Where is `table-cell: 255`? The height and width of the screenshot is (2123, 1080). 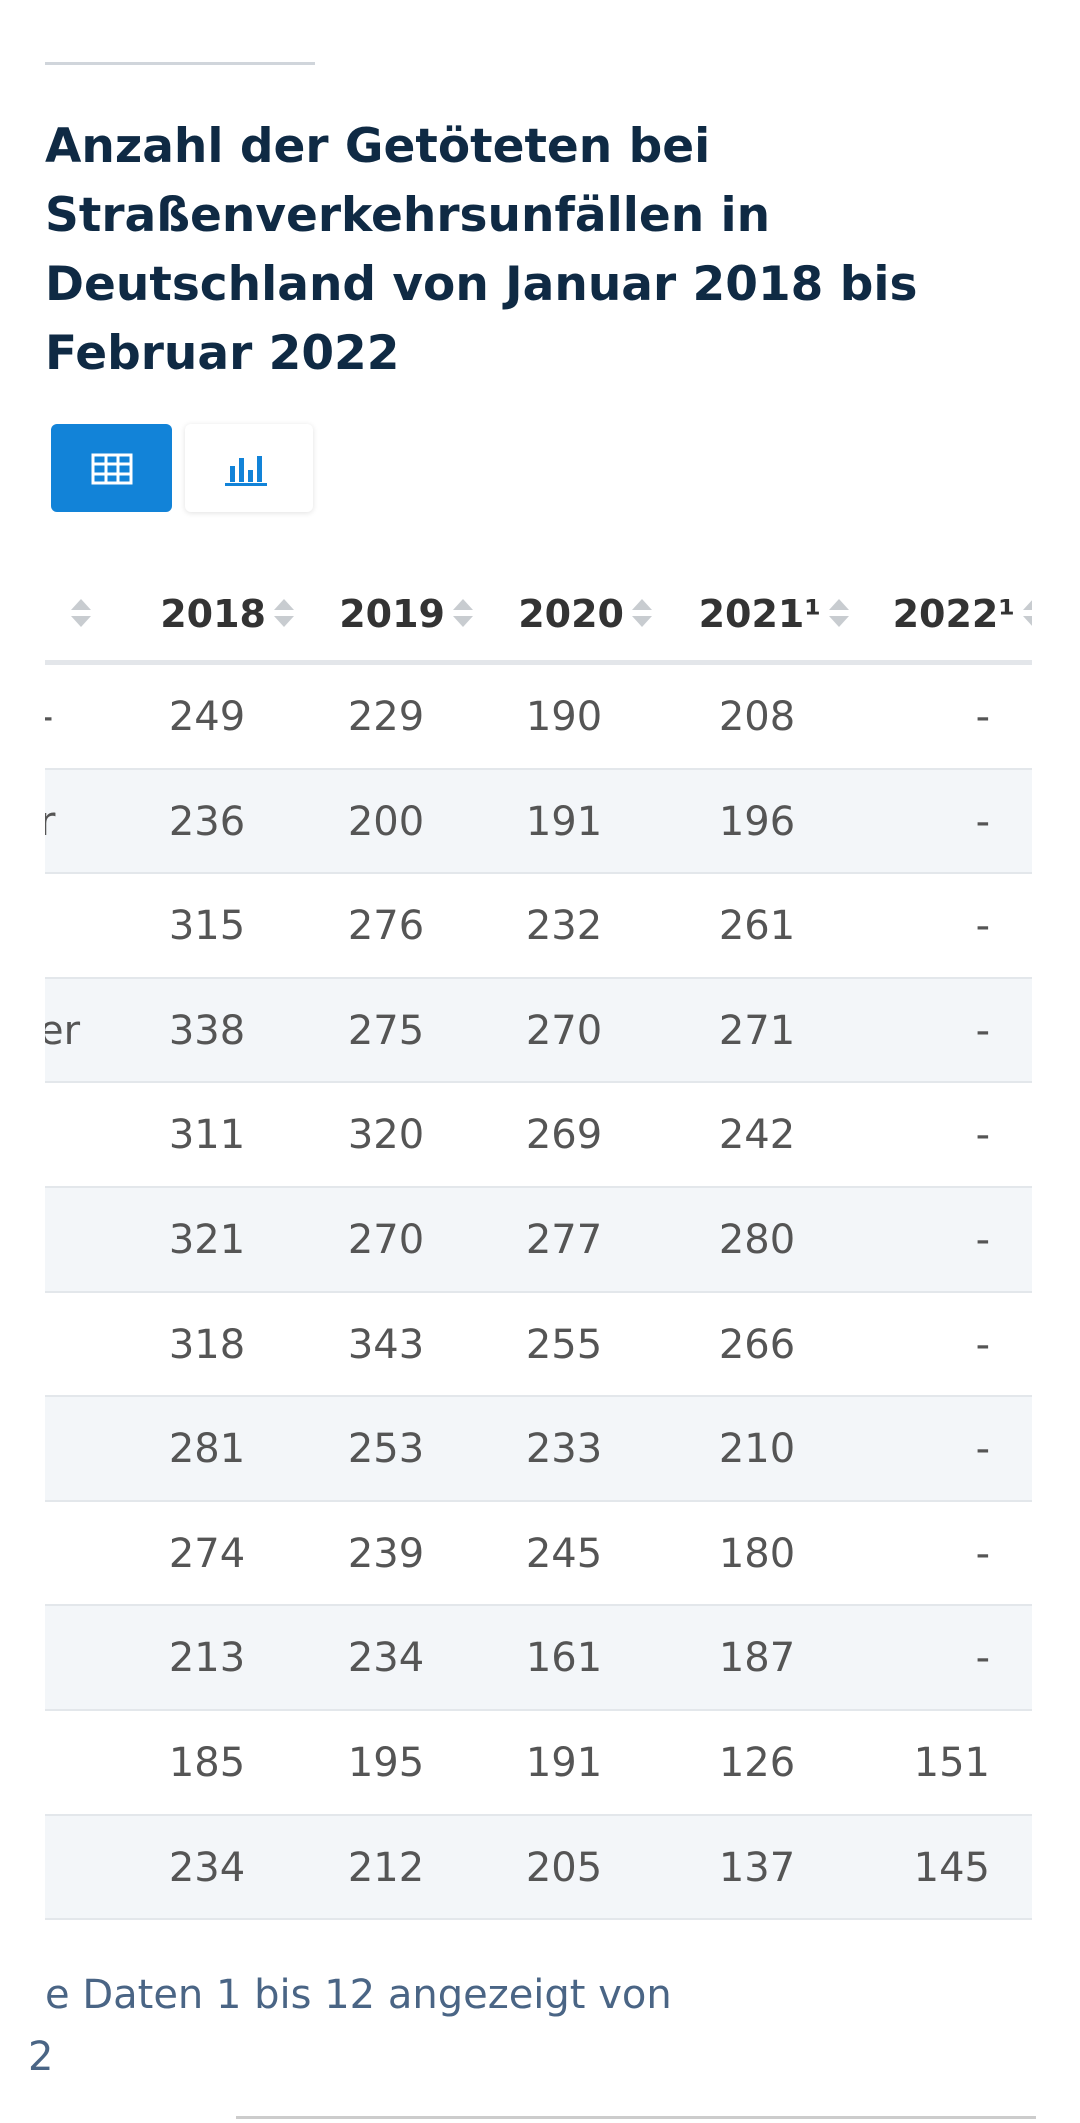 table-cell: 255 is located at coordinates (564, 1344).